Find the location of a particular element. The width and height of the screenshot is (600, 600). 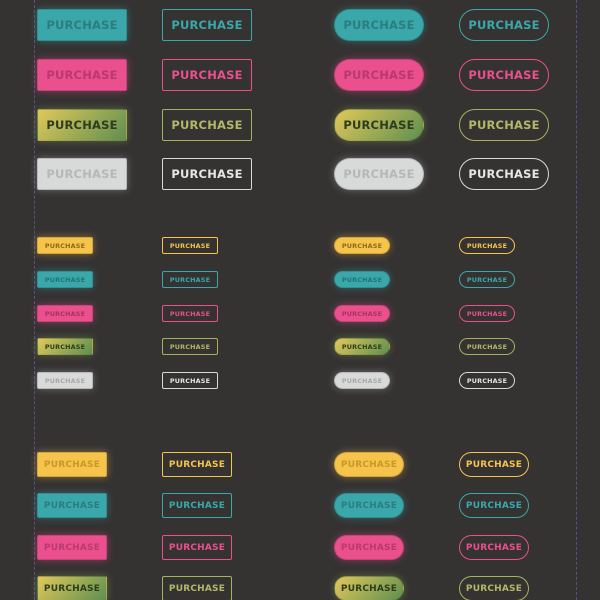

purchase-button-large-pink-solid-pill: PURCHASE is located at coordinates (379, 75).